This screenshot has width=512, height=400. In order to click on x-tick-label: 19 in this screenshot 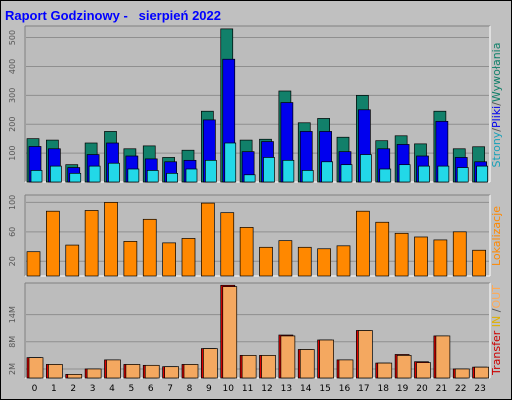, I will do `click(403, 389)`.